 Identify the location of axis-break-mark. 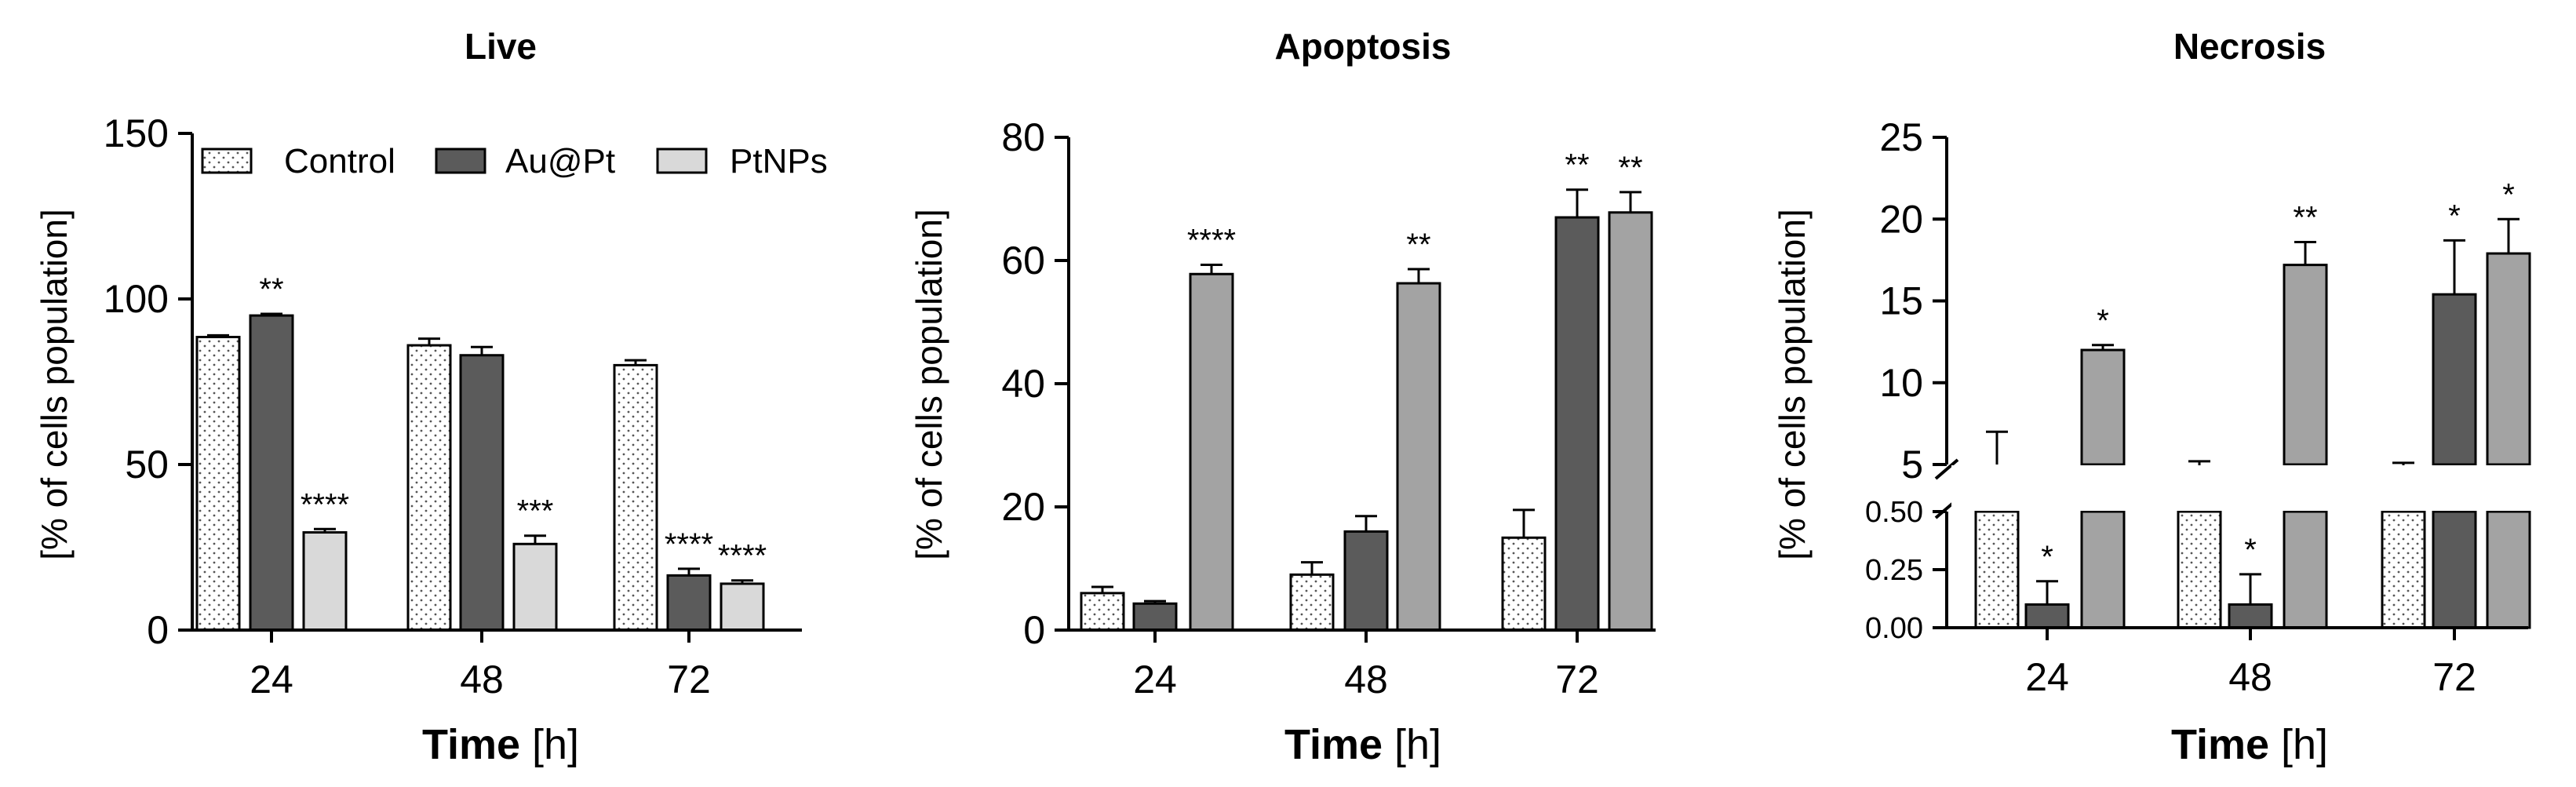
(1946, 469).